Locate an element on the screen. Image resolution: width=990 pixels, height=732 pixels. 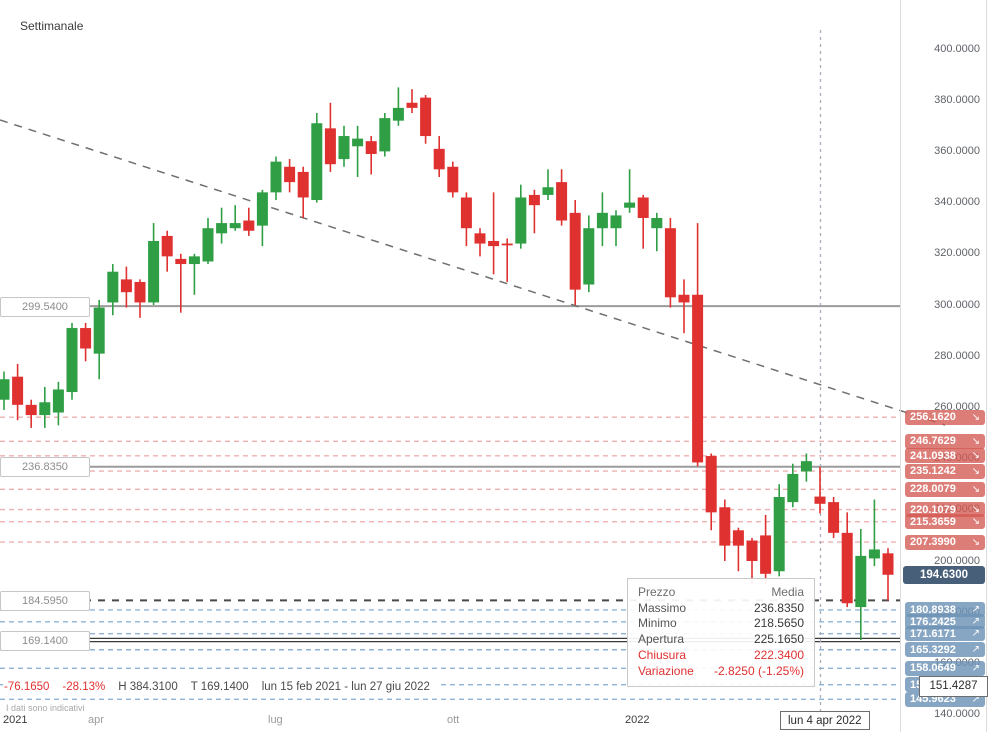
resistance-level-label: 215.3659 ↘ is located at coordinates (945, 522).